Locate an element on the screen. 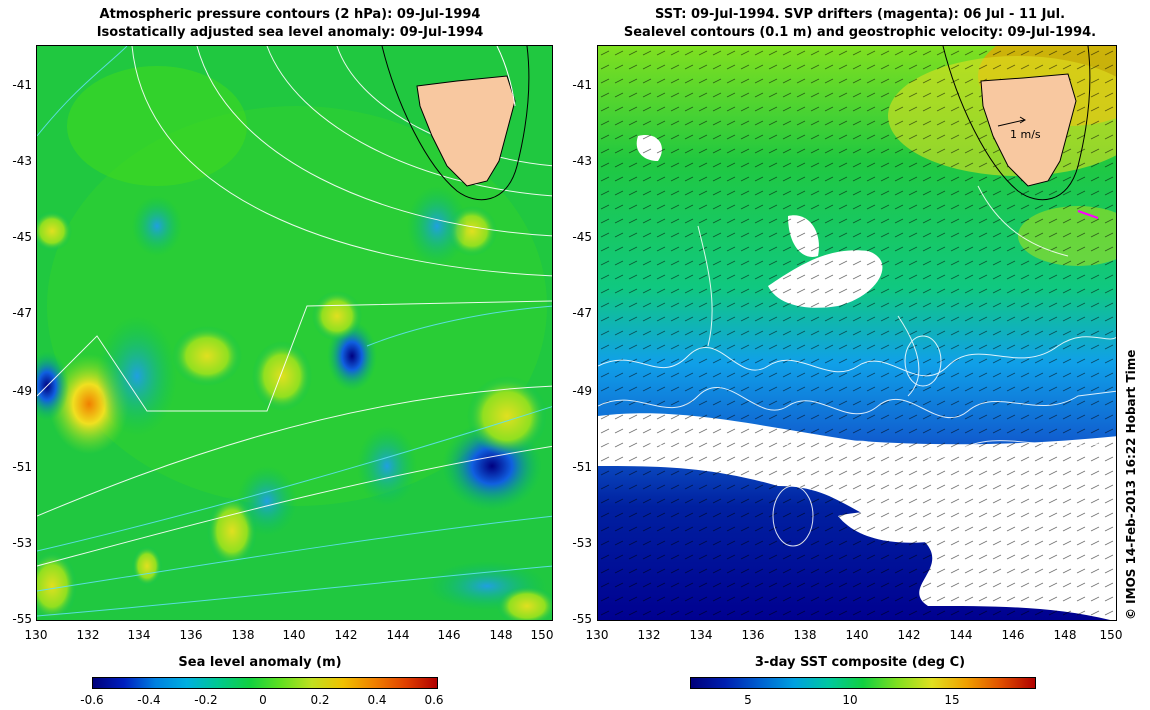 The image size is (1150, 710). sst-tick-10: 10 is located at coordinates (850, 700).